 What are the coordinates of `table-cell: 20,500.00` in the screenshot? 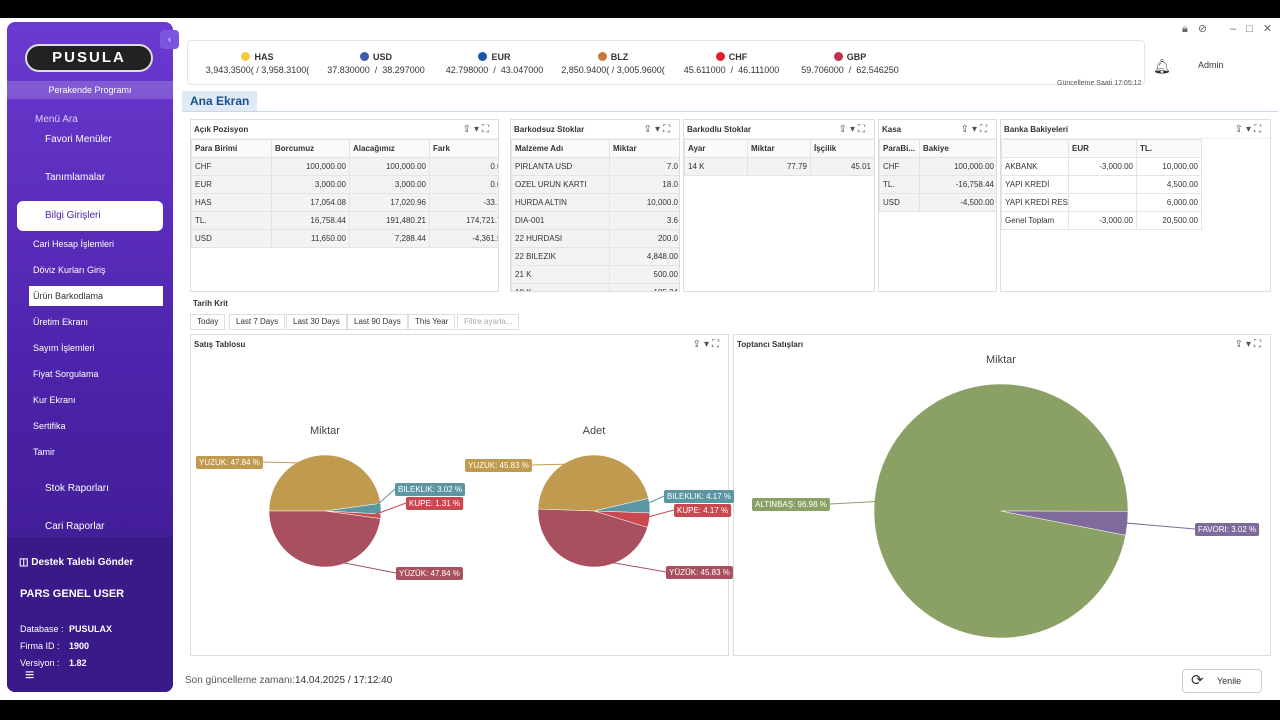 It's located at (1169, 220).